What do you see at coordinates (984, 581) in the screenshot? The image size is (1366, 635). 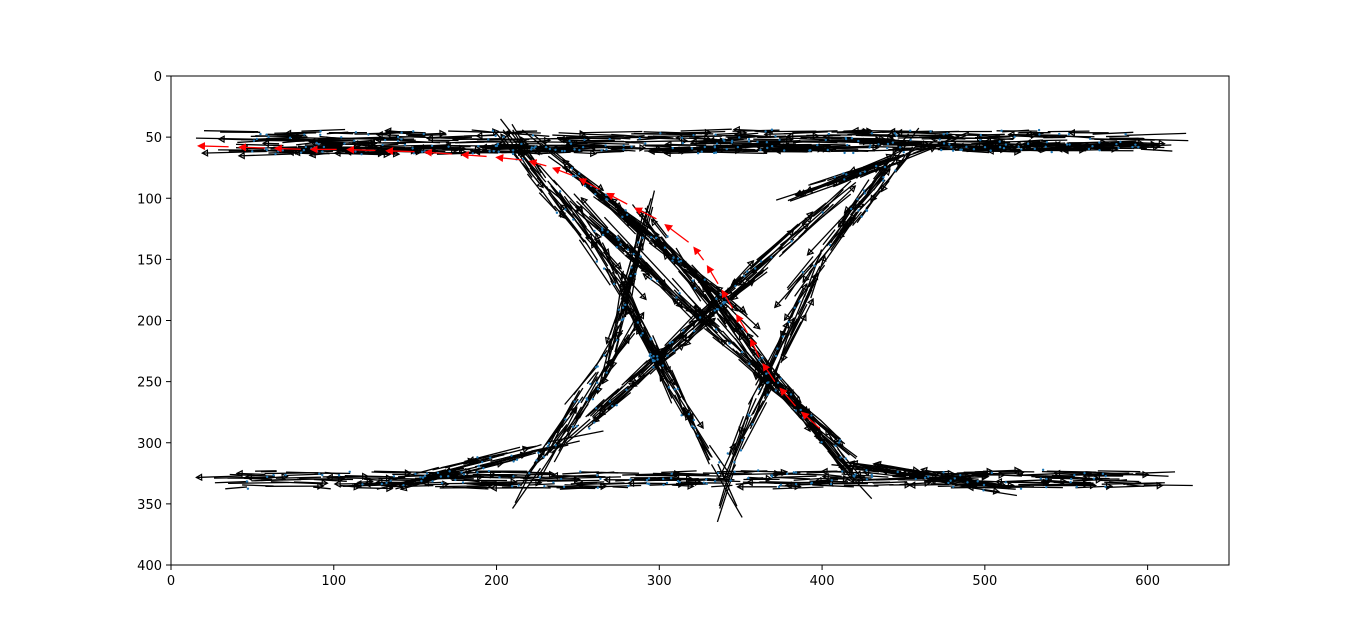 I see `x-tick-label: 500` at bounding box center [984, 581].